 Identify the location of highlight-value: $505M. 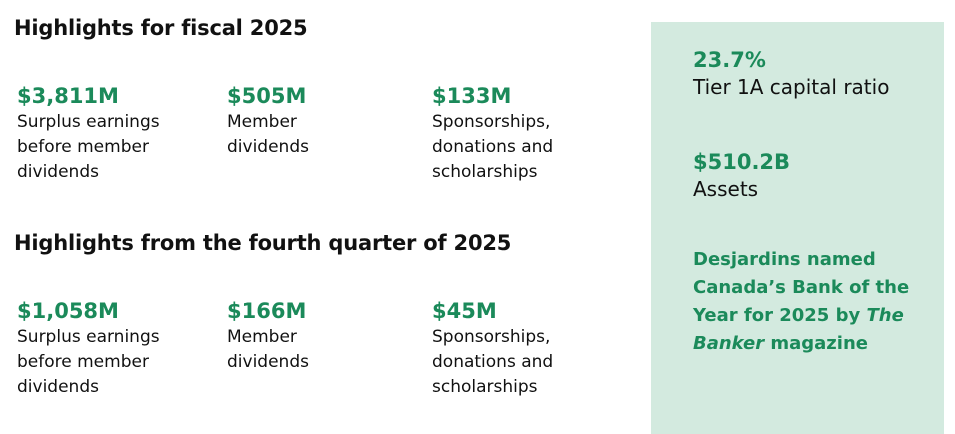
(267, 96).